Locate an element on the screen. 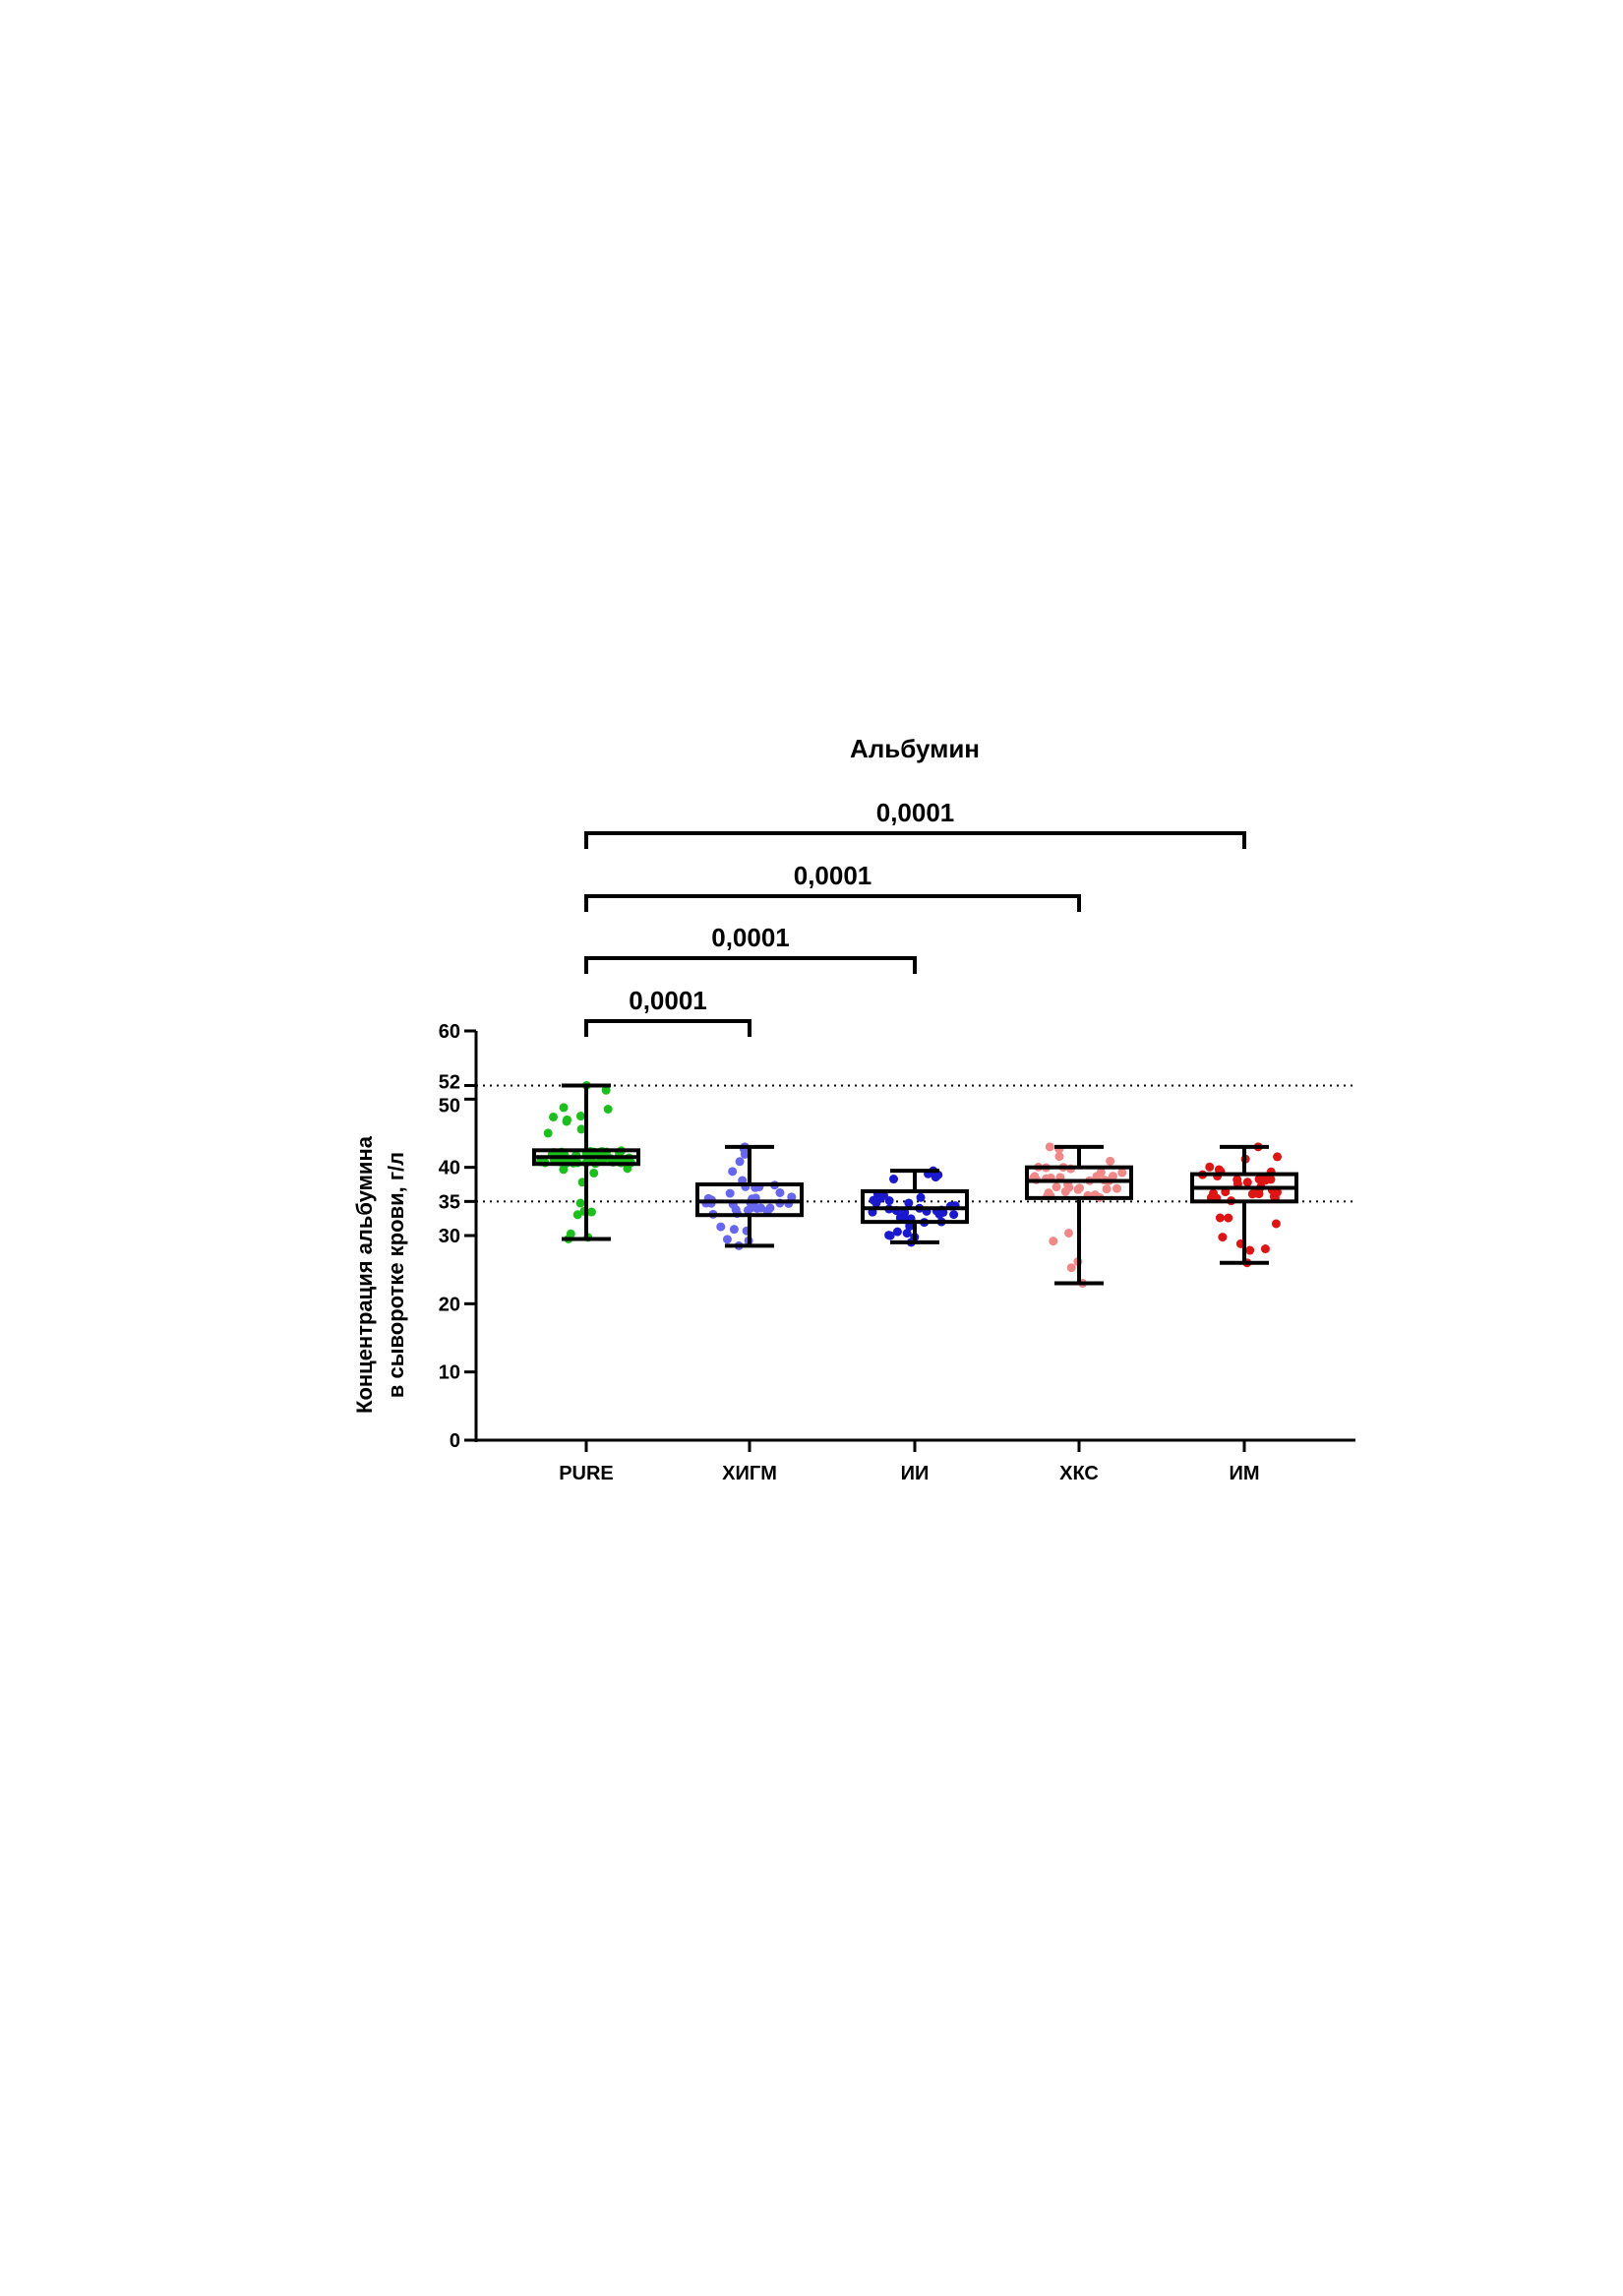 The image size is (1623, 2296). box-PURE is located at coordinates (586, 1162).